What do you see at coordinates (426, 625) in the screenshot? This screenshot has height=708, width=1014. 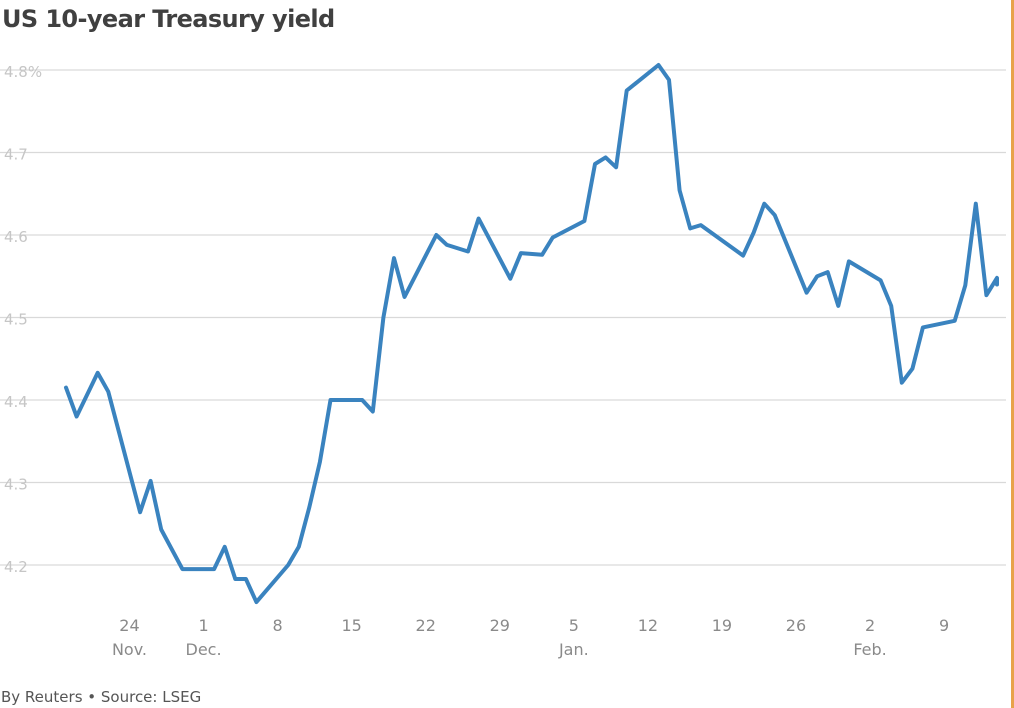 I see `x-tick-label: 22` at bounding box center [426, 625].